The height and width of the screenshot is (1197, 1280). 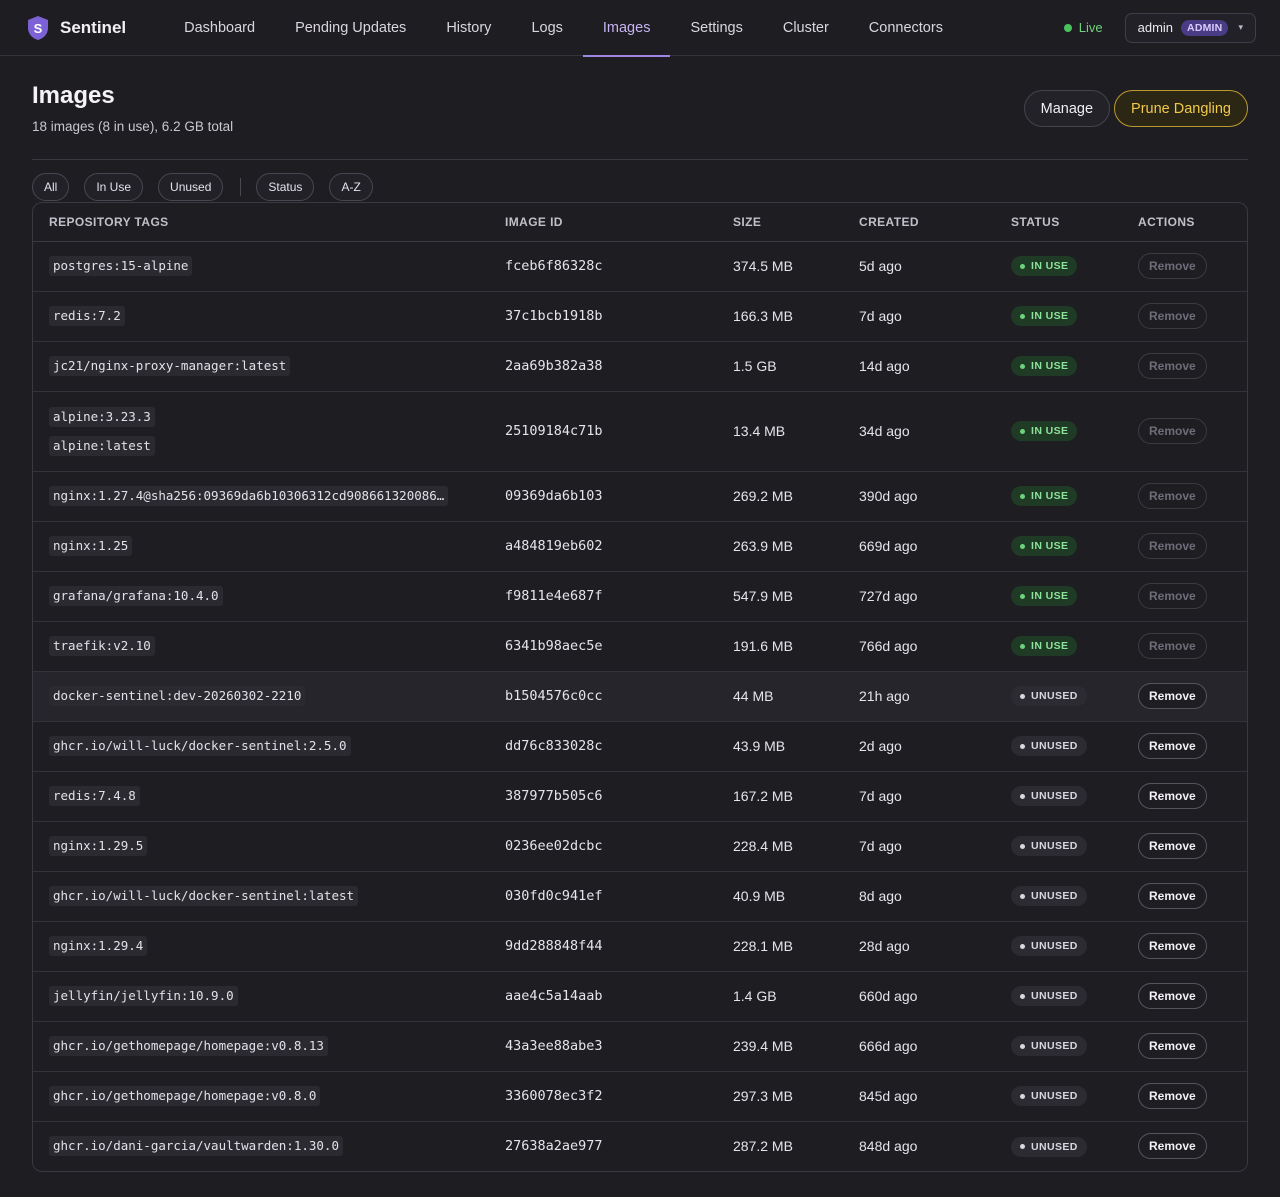 What do you see at coordinates (261, 646) in the screenshot?
I see `repository-tags-cell: traefik:v2.10` at bounding box center [261, 646].